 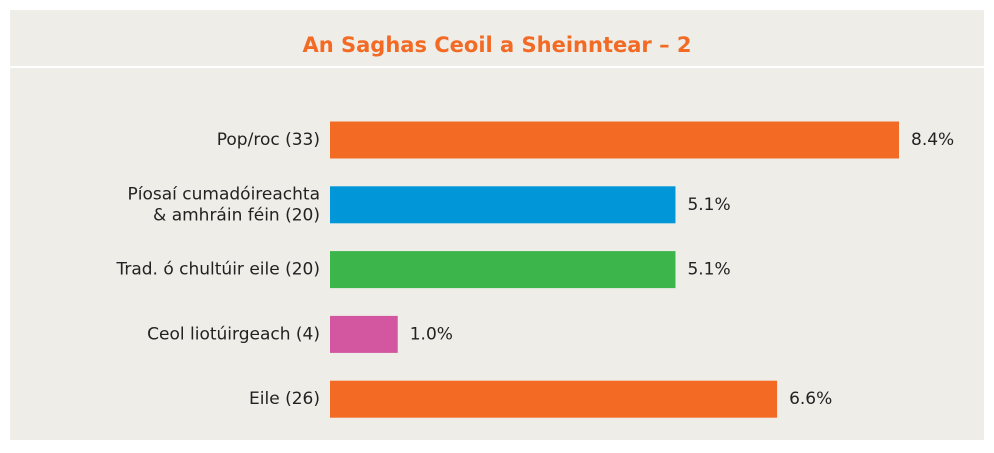 I want to click on category-label: Pop/roc (33), so click(x=268, y=140).